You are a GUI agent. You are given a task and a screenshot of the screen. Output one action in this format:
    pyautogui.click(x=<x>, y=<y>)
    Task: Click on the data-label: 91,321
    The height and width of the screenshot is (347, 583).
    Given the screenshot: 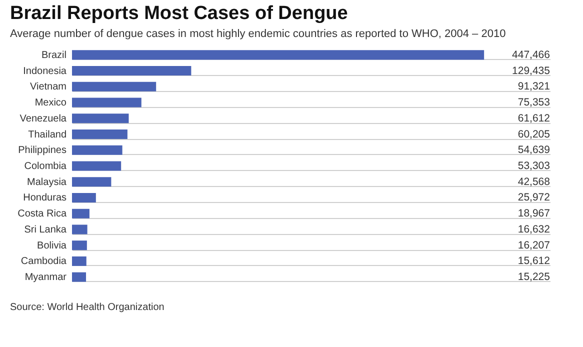 What is the action you would take?
    pyautogui.click(x=534, y=86)
    